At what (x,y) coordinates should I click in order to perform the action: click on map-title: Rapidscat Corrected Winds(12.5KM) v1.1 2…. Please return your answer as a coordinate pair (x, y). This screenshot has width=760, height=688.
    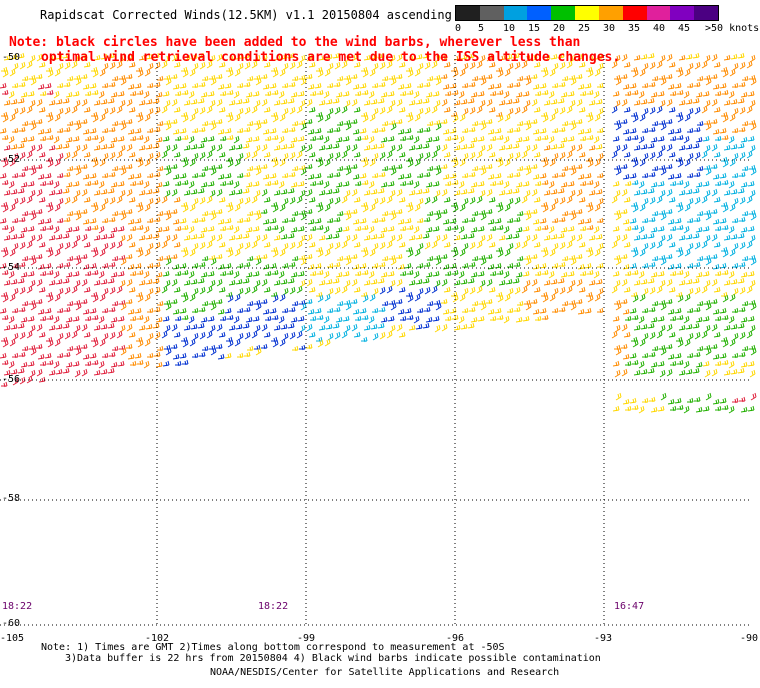
    Looking at the image, I should click on (246, 15).